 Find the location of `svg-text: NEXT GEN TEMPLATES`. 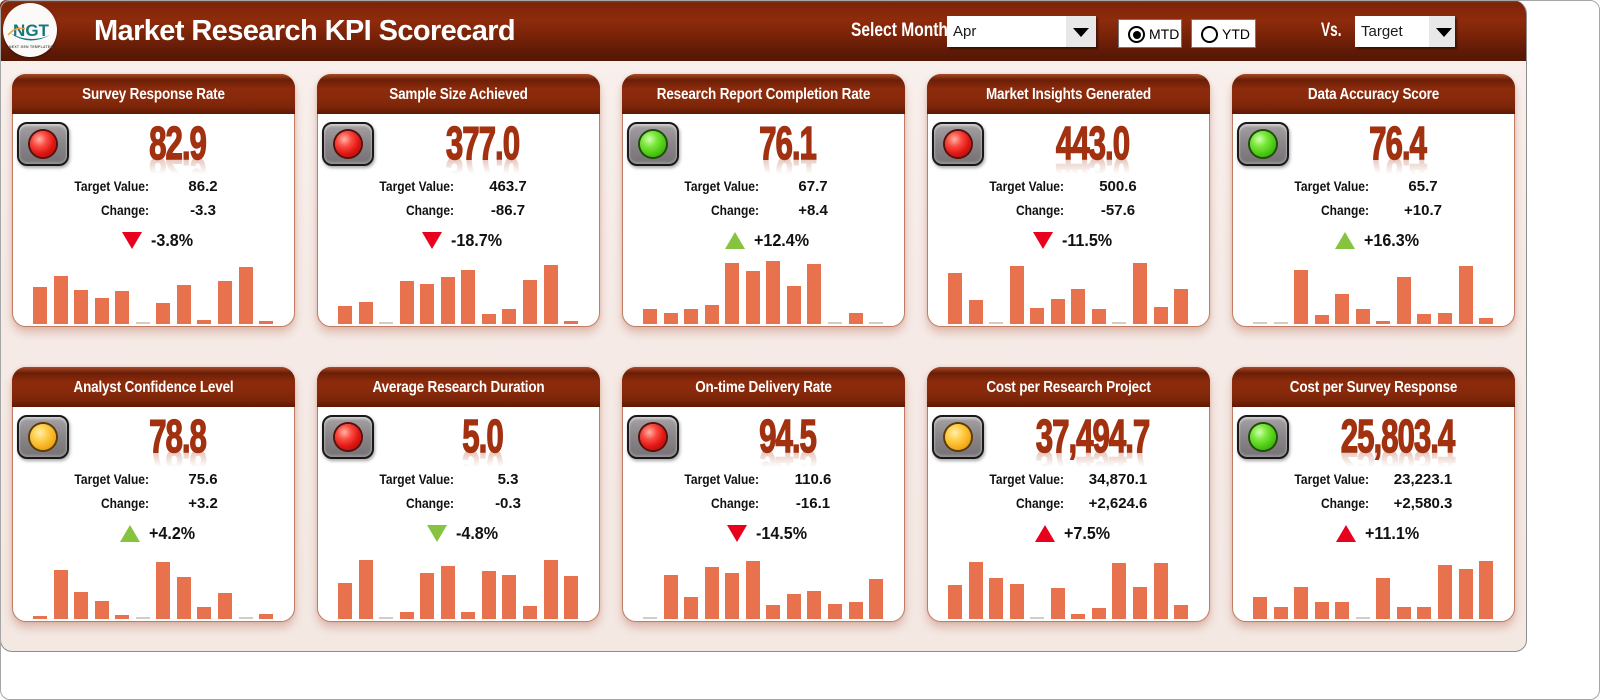

svg-text: NEXT GEN TEMPLATES is located at coordinates (31, 47).